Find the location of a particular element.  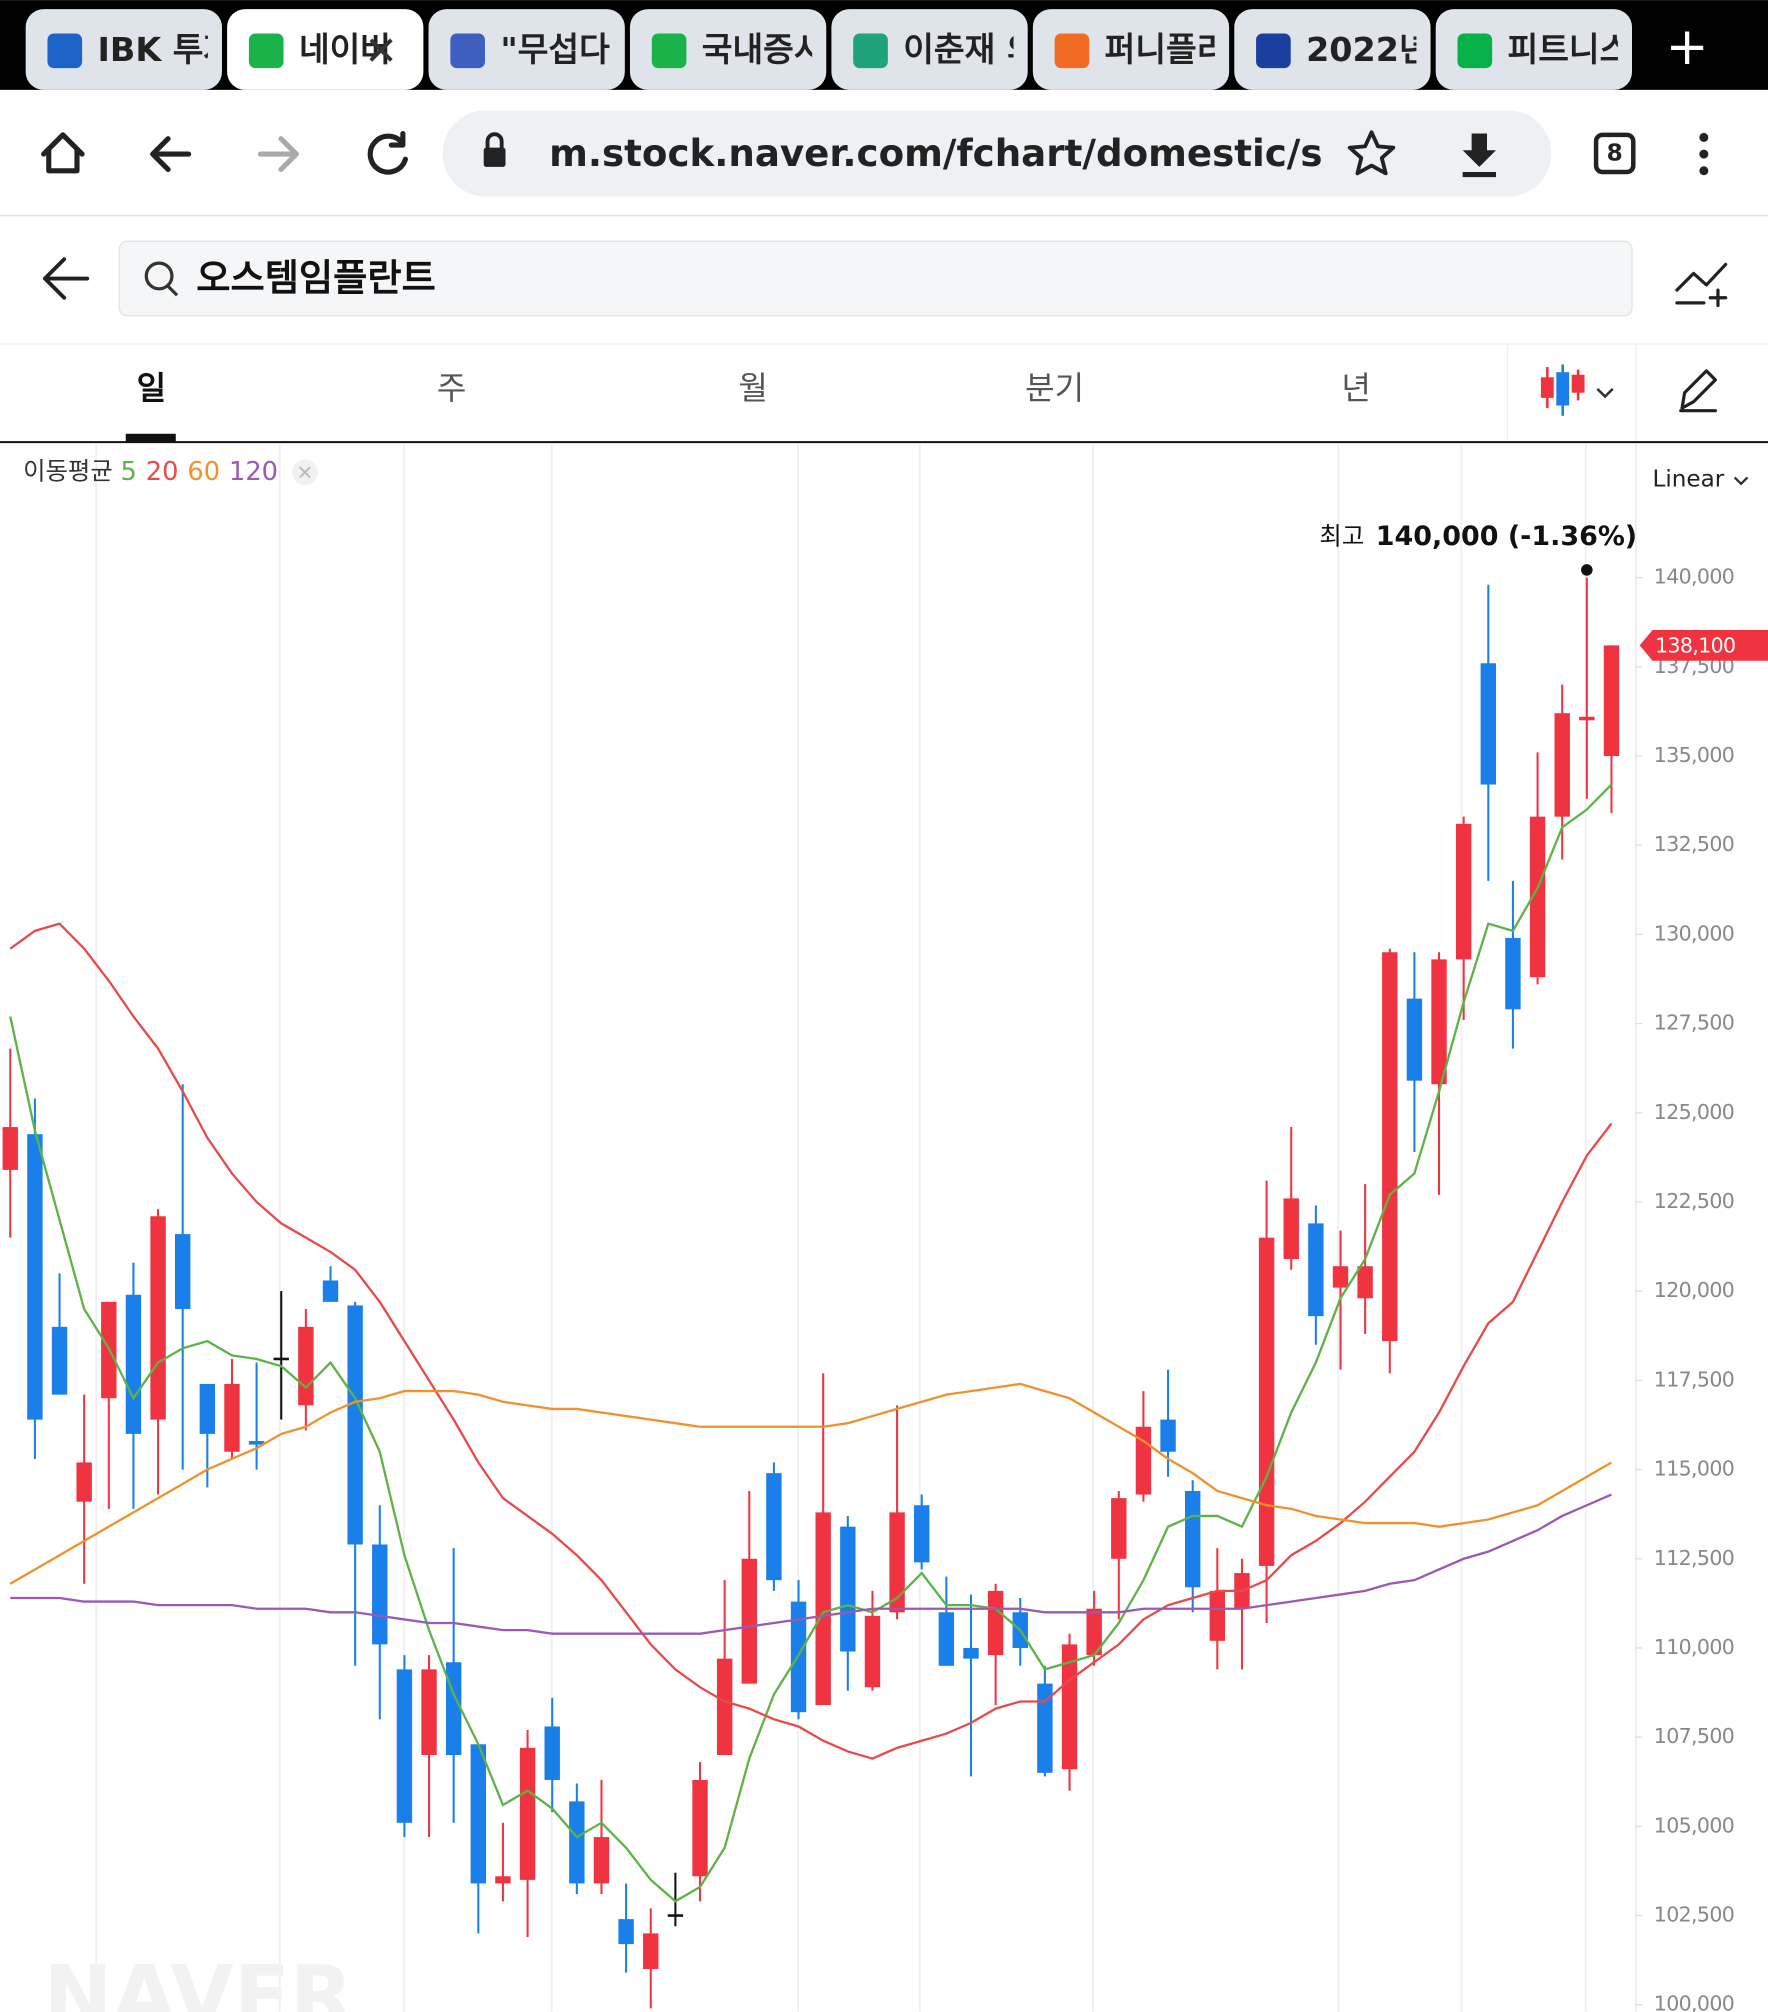

y-tick-label: 102,500 is located at coordinates (1694, 1915).